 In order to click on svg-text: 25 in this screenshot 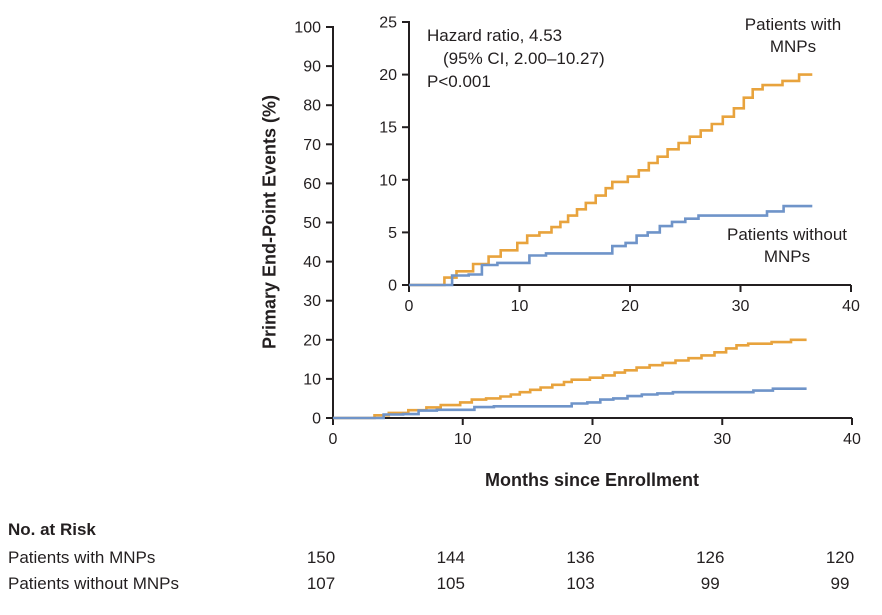, I will do `click(388, 23)`.